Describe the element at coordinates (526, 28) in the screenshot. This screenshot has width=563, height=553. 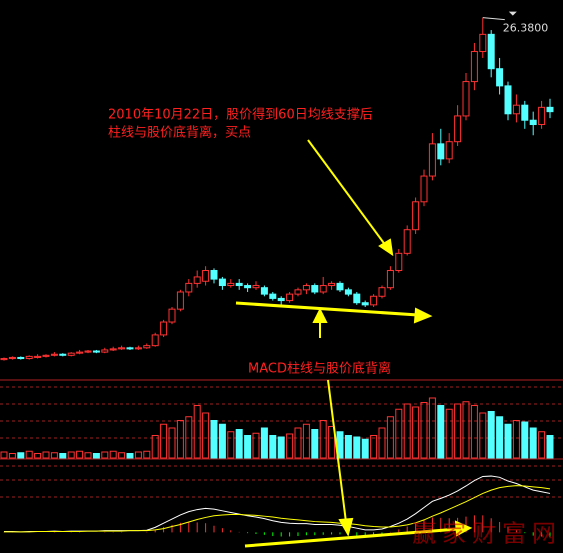
I see `max-price-label: 26.3800` at that location.